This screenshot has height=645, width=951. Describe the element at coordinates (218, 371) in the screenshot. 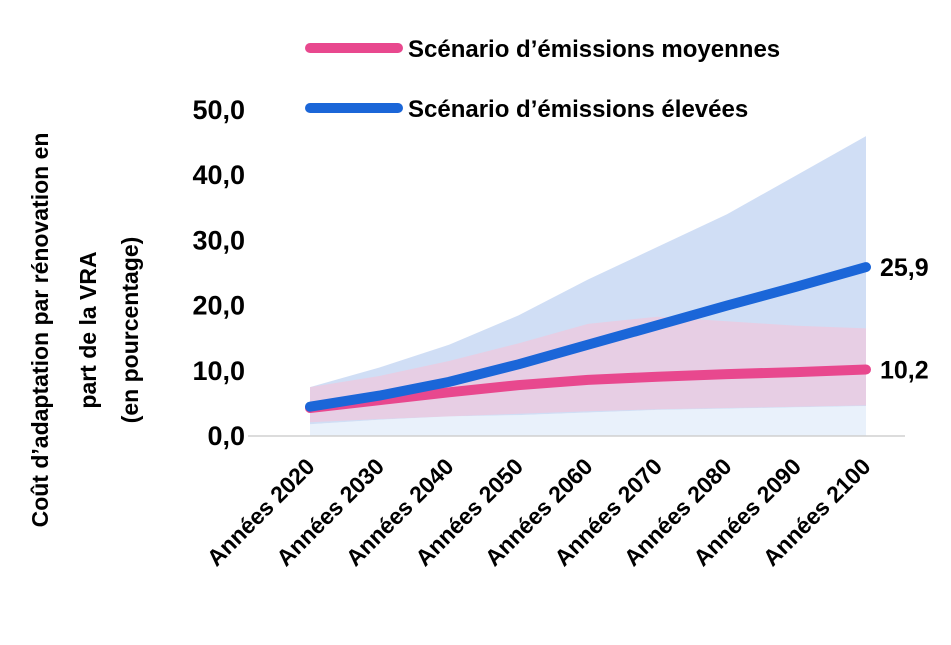

I see `y-tick-label: 10,0` at that location.